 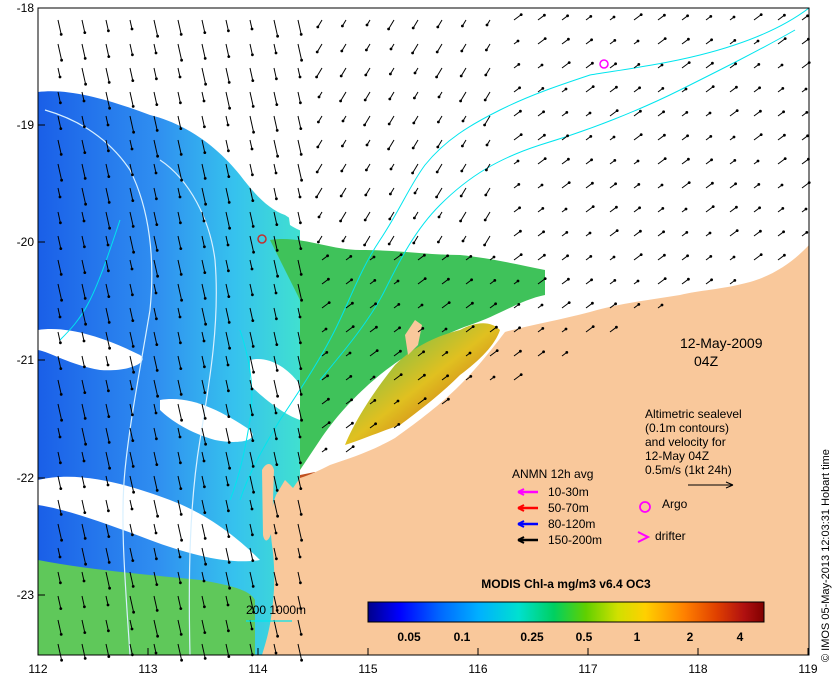 I want to click on cloud-north-coast, so click(x=320, y=212).